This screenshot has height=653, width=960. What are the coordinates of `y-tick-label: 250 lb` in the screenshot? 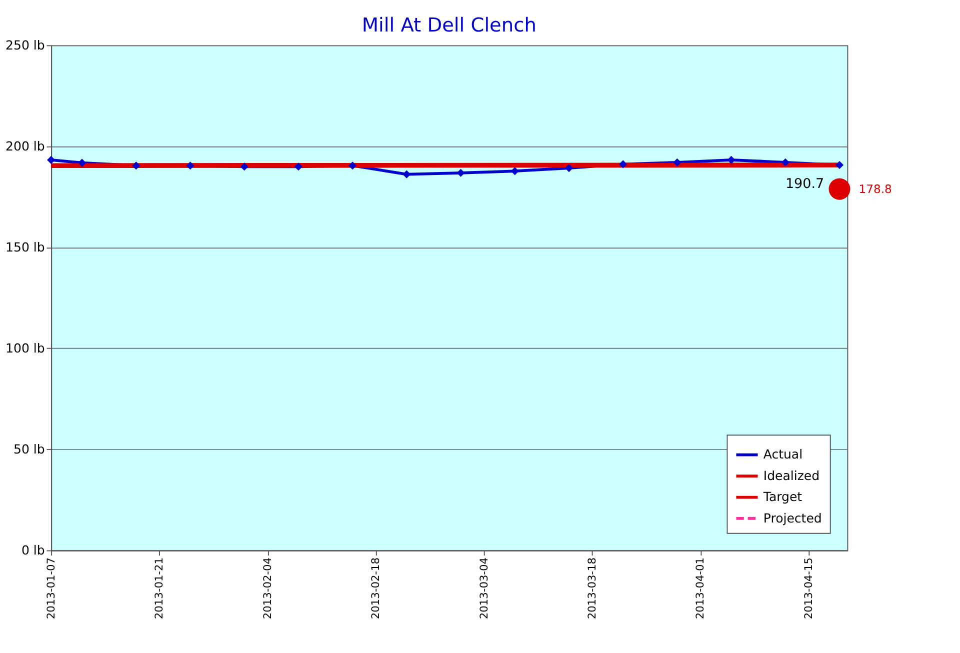 It's located at (25, 45).